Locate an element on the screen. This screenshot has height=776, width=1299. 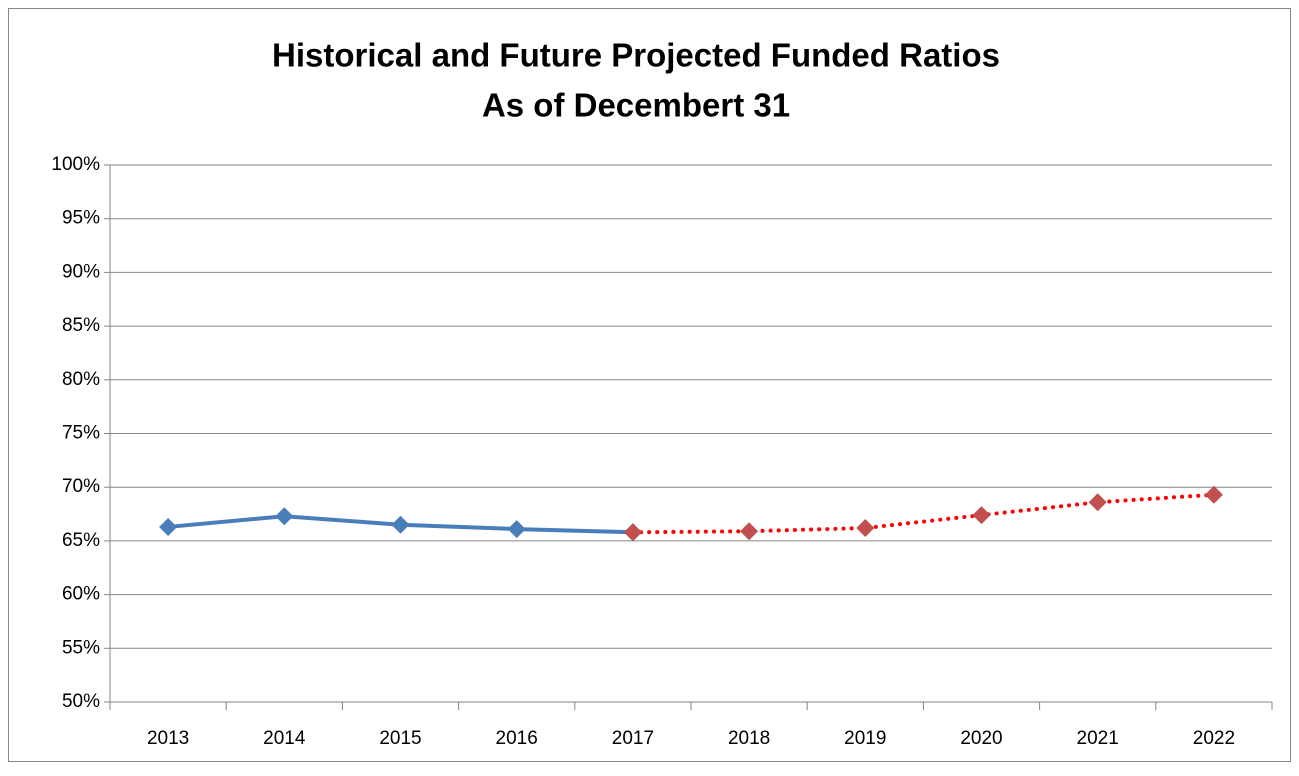
y-tick-label: 50% is located at coordinates (81, 701).